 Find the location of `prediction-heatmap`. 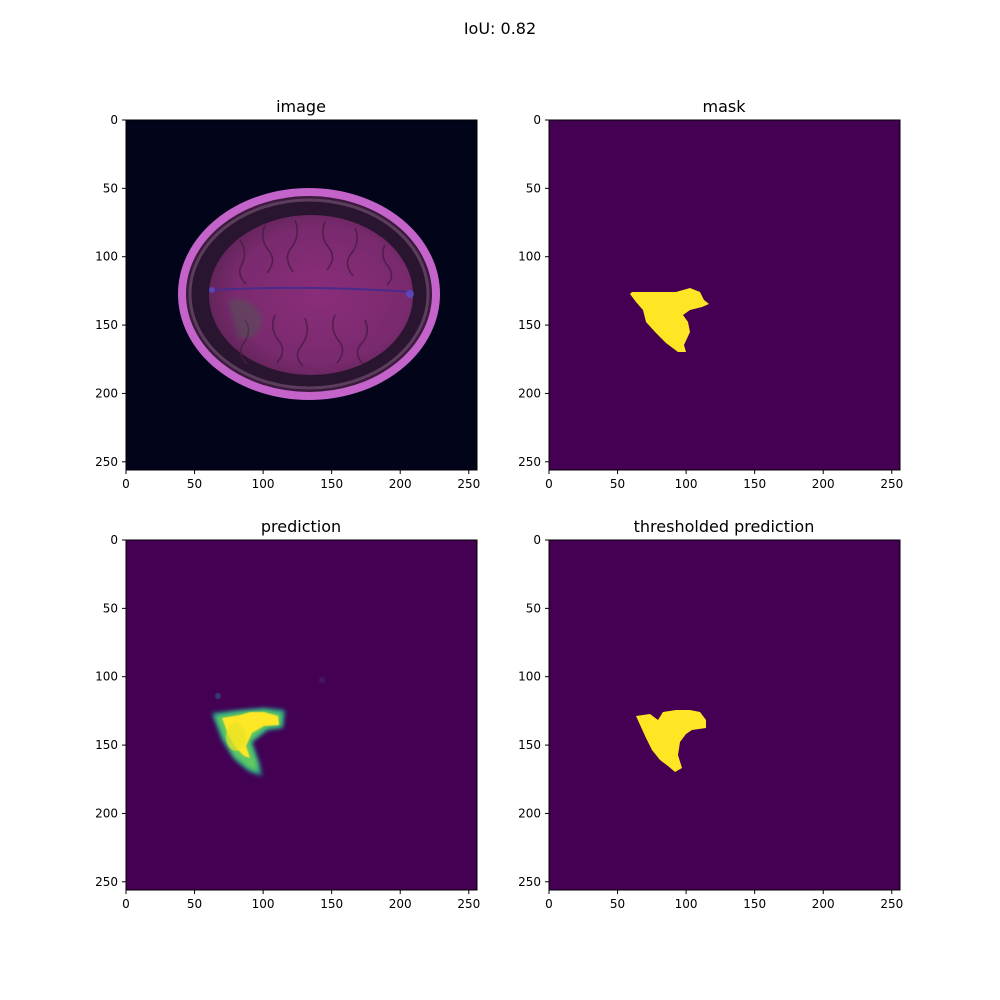

prediction-heatmap is located at coordinates (268, 726).